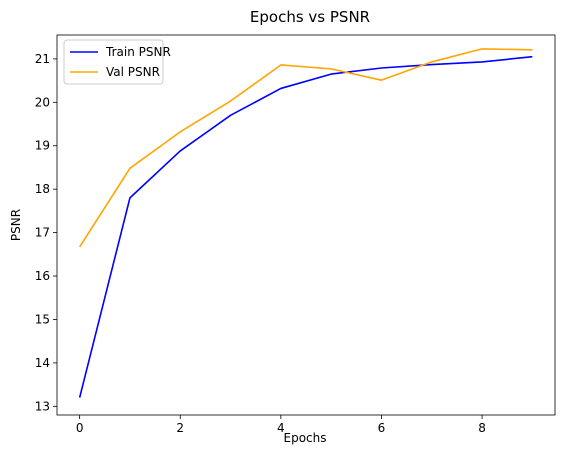 The image size is (563, 455). What do you see at coordinates (42, 146) in the screenshot?
I see `y-tick-label: 19` at bounding box center [42, 146].